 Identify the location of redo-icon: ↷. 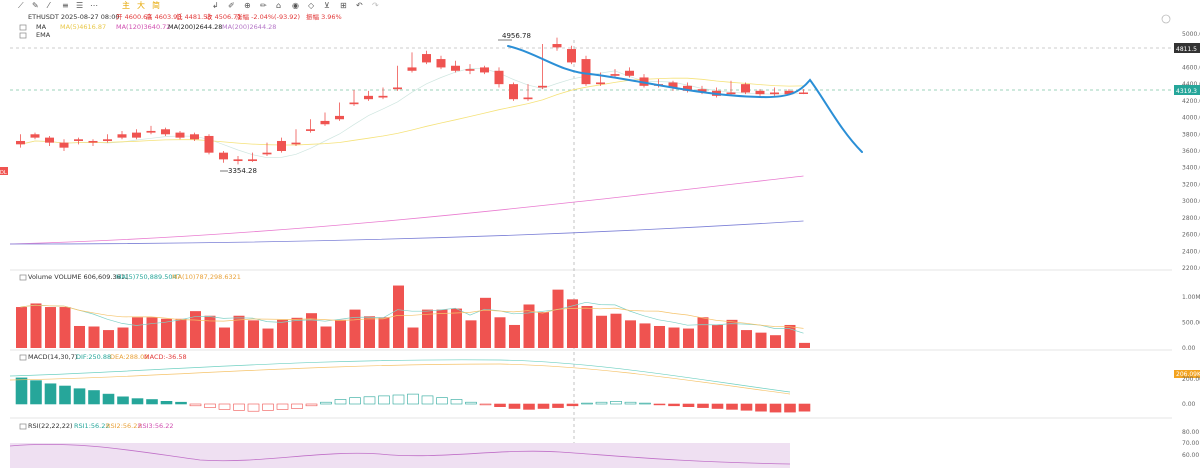
(375, 5).